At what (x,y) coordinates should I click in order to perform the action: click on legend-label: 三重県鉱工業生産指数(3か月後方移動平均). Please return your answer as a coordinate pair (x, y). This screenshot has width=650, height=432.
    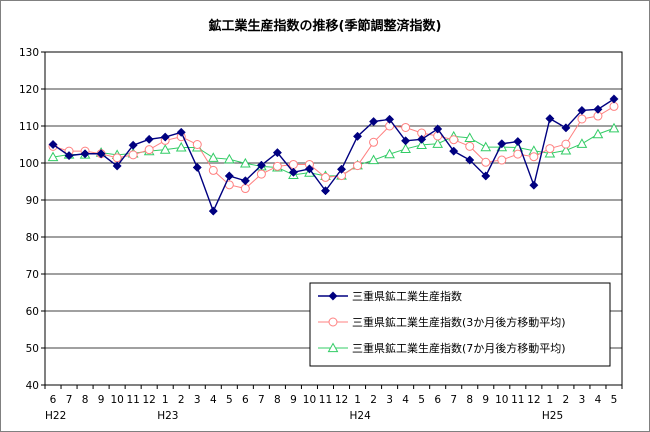
    Looking at the image, I should click on (459, 322).